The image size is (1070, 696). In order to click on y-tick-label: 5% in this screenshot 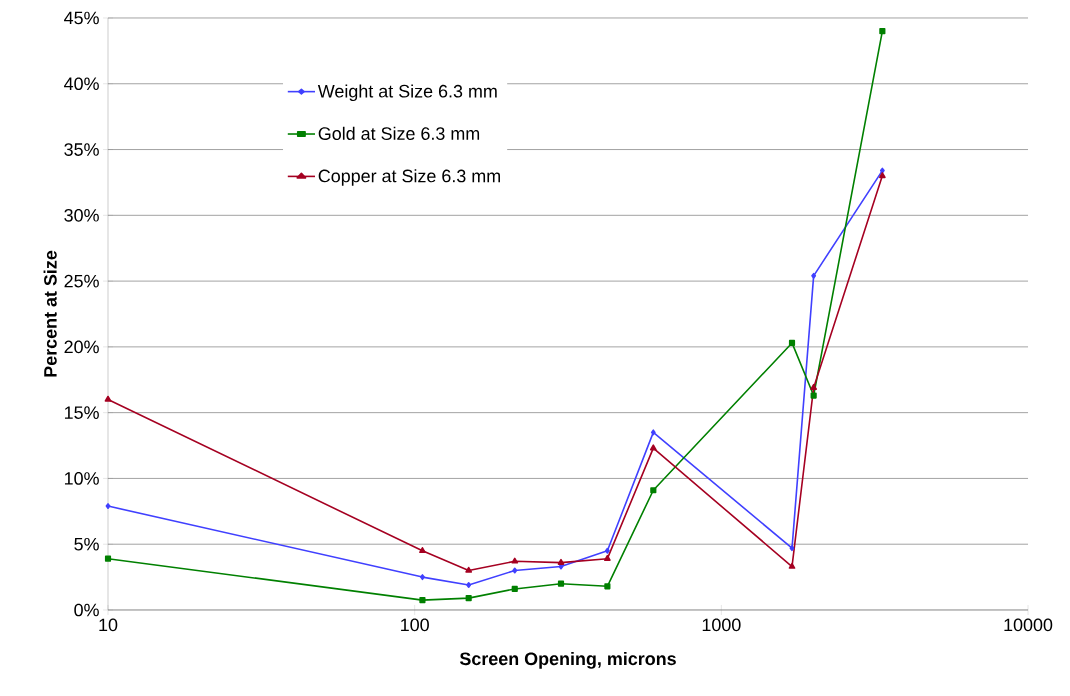, I will do `click(86, 544)`.